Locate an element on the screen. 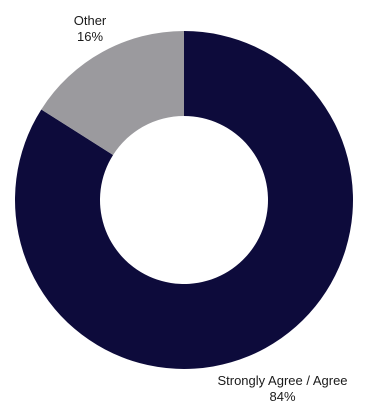 This screenshot has height=405, width=367. slice-label-other-name: Other is located at coordinates (90, 20).